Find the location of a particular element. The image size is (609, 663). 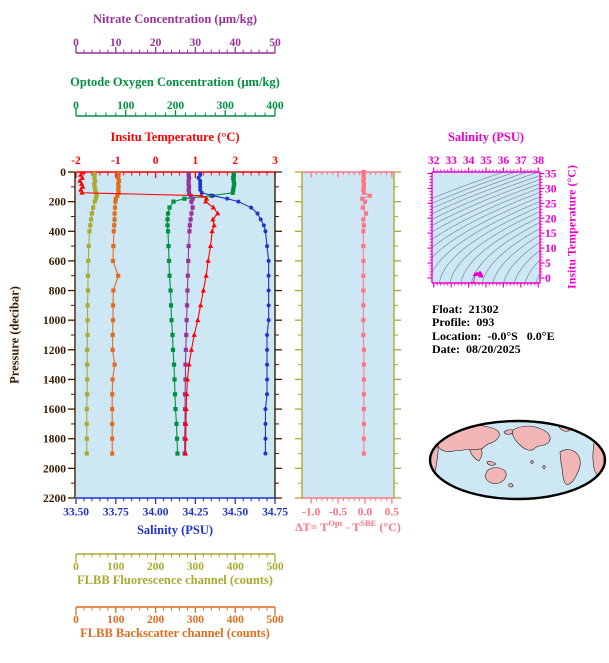

backscatter-axis: 0 100 200 300 400 500 is located at coordinates (178, 616).